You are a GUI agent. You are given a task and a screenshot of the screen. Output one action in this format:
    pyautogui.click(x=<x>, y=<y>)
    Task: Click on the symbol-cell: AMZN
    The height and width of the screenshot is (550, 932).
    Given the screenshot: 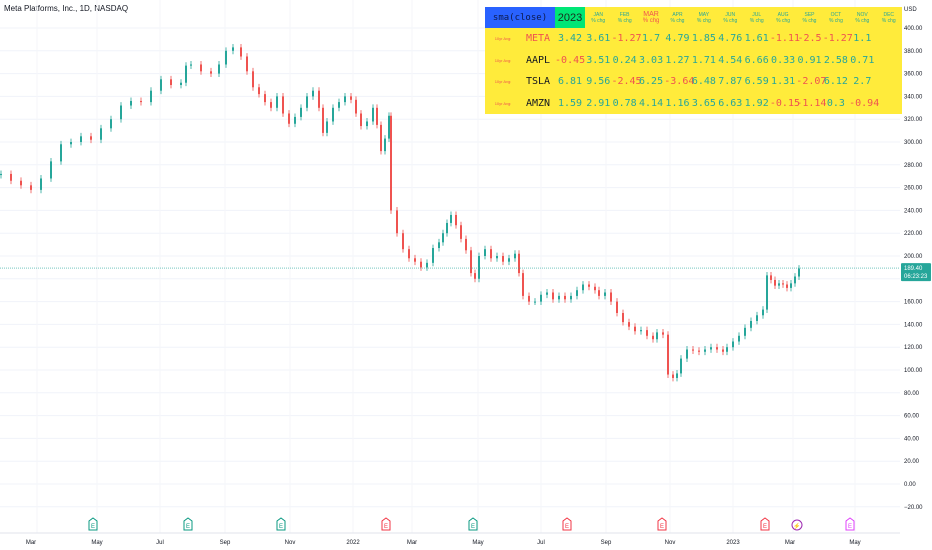 What is the action you would take?
    pyautogui.click(x=538, y=103)
    